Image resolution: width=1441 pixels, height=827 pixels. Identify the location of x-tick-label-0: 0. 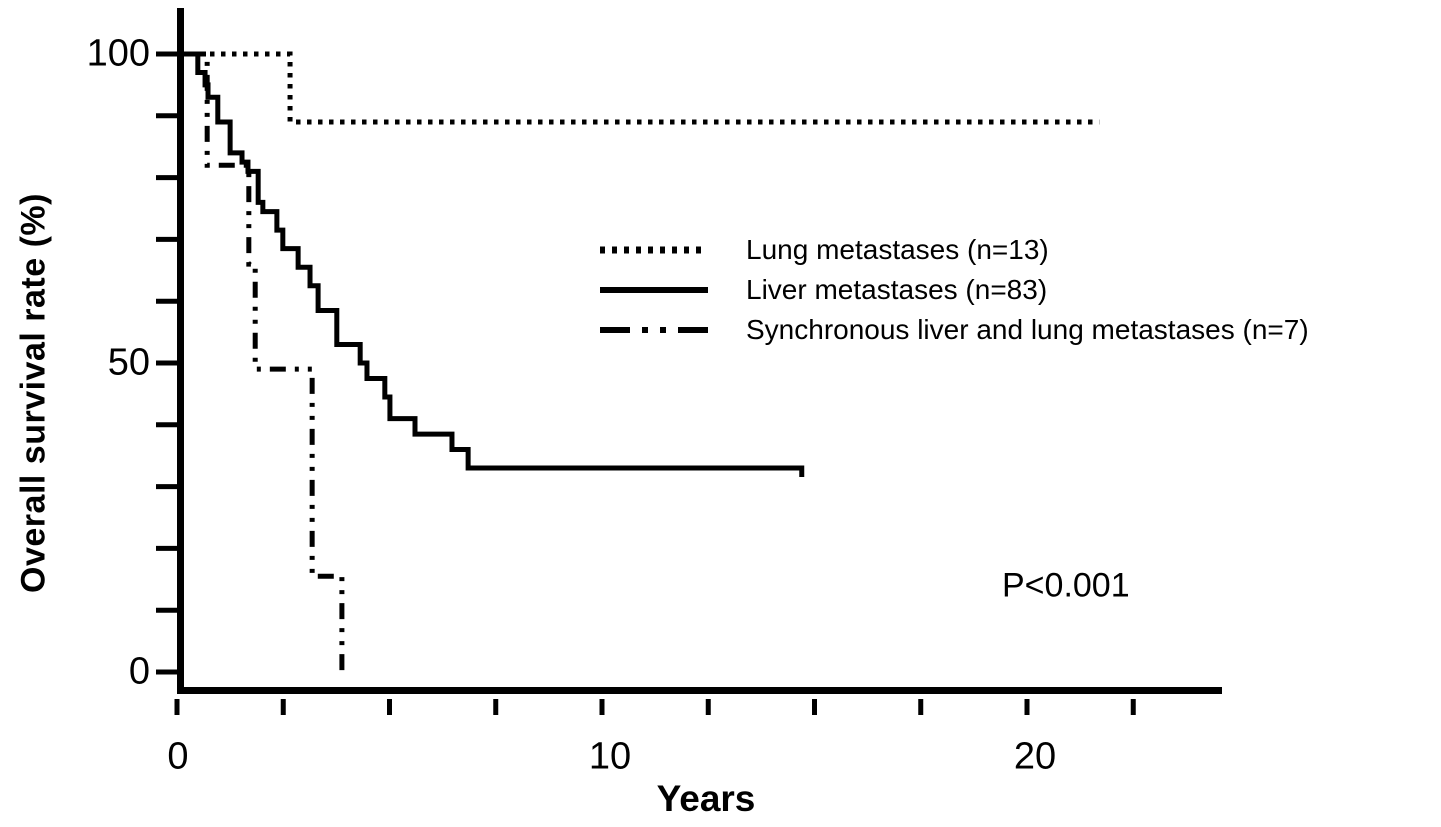
(178, 756).